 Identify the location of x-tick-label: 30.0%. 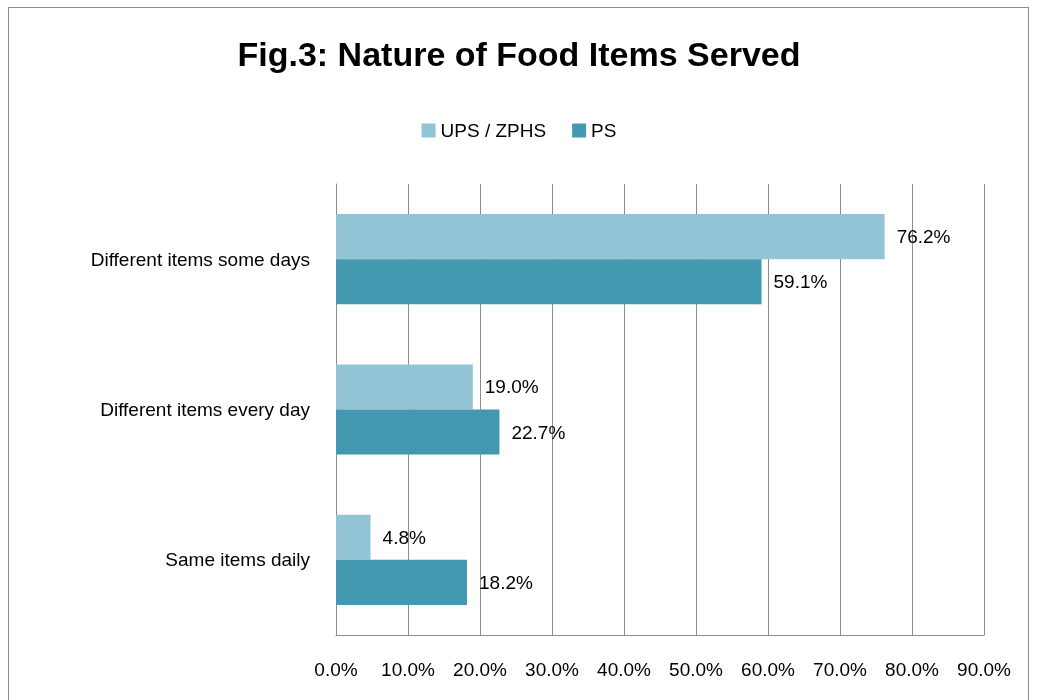
(552, 669).